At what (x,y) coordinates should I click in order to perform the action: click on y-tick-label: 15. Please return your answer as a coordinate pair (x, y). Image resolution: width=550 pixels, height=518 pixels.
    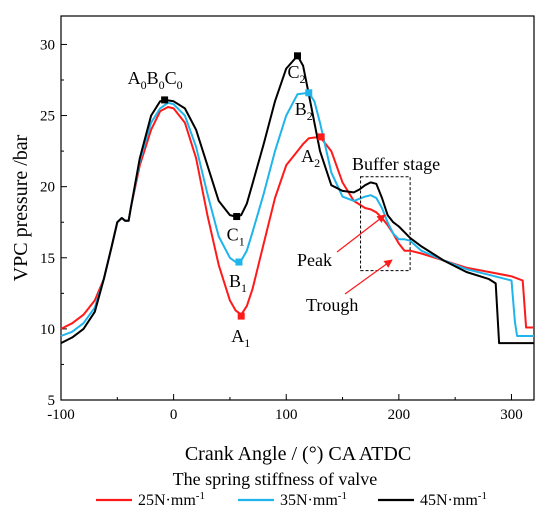
    Looking at the image, I should click on (47, 259).